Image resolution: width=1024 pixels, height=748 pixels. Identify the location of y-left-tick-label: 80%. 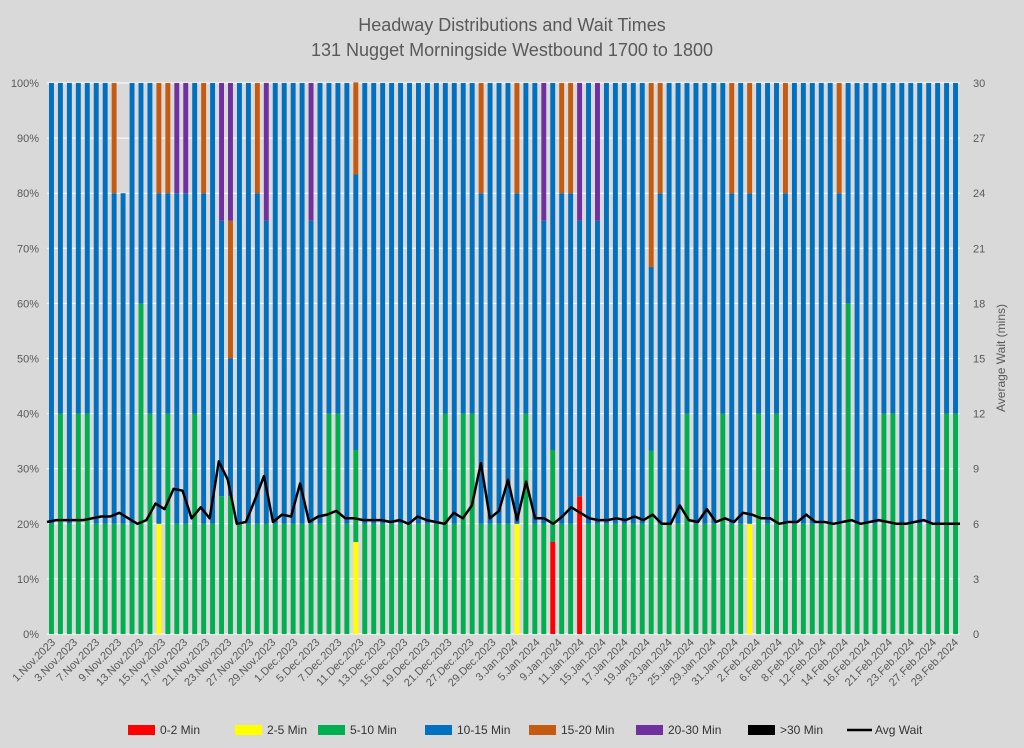
(28, 194).